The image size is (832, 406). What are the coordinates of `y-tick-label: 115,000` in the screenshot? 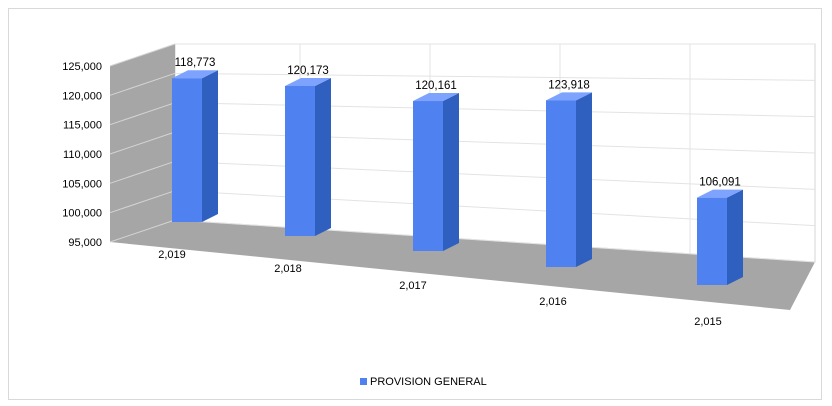 It's located at (82, 126).